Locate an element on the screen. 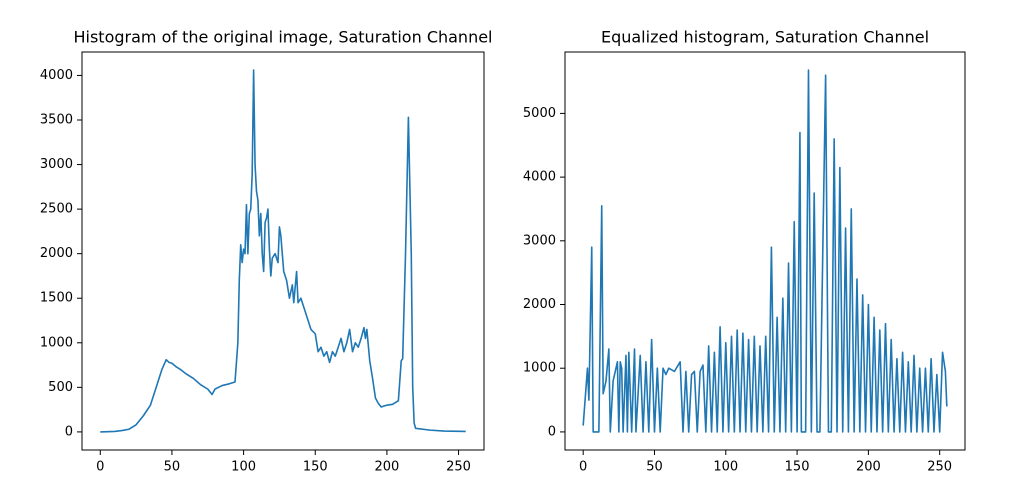 This screenshot has height=496, width=1019. y-tick-label: 2500 is located at coordinates (56, 209).